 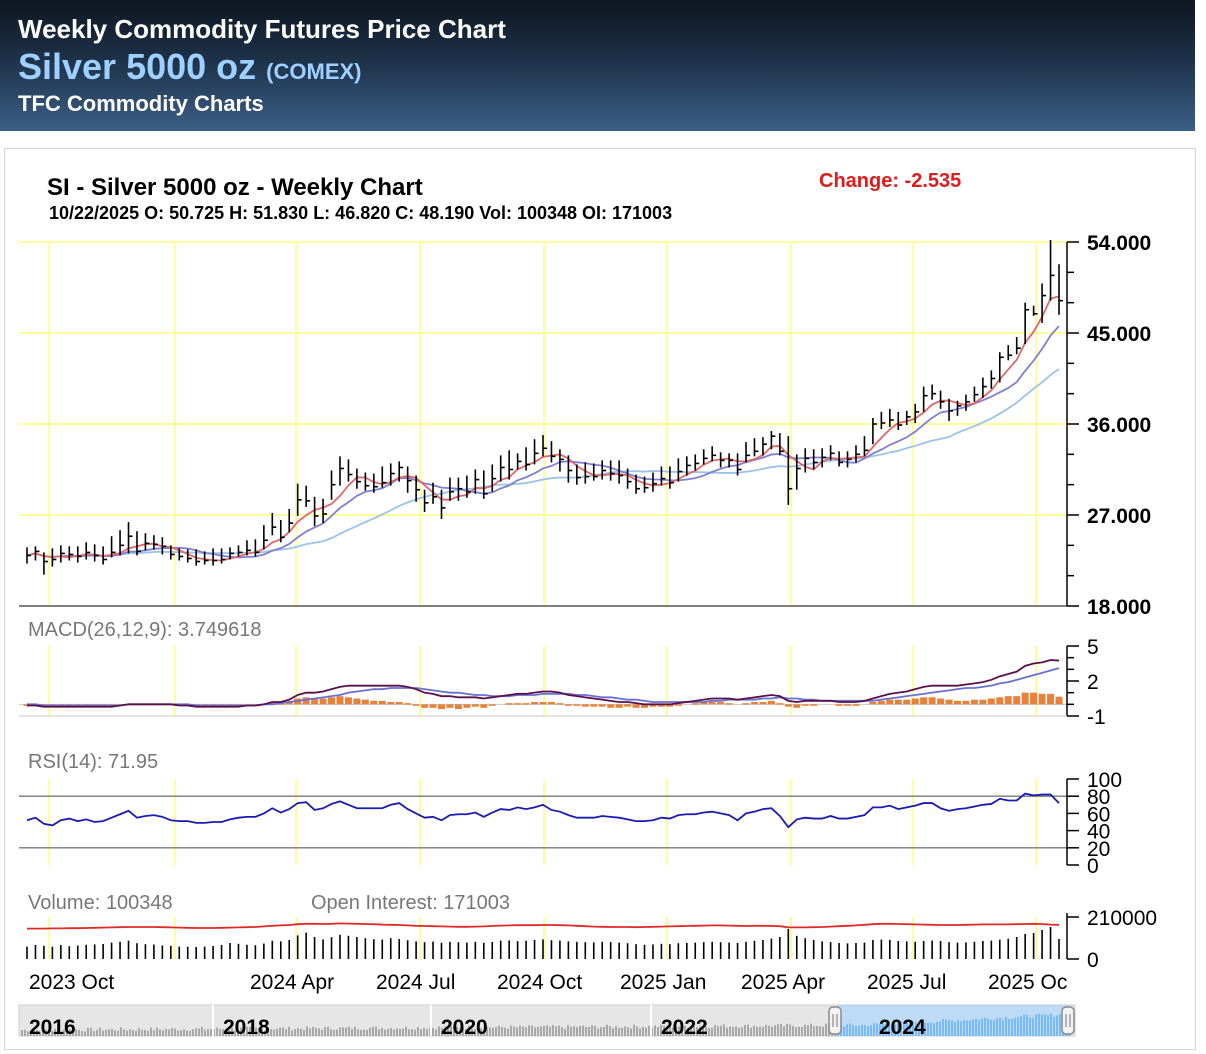 I want to click on macd-tick-label: -1, so click(x=1096, y=717).